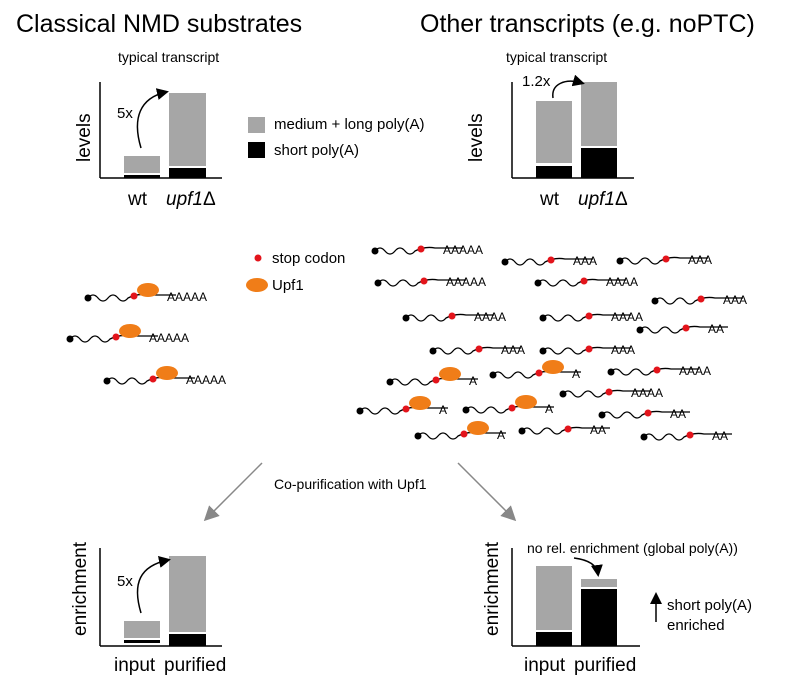 This screenshot has height=689, width=794. I want to click on left-title: Classical NMD substrates, so click(159, 24).